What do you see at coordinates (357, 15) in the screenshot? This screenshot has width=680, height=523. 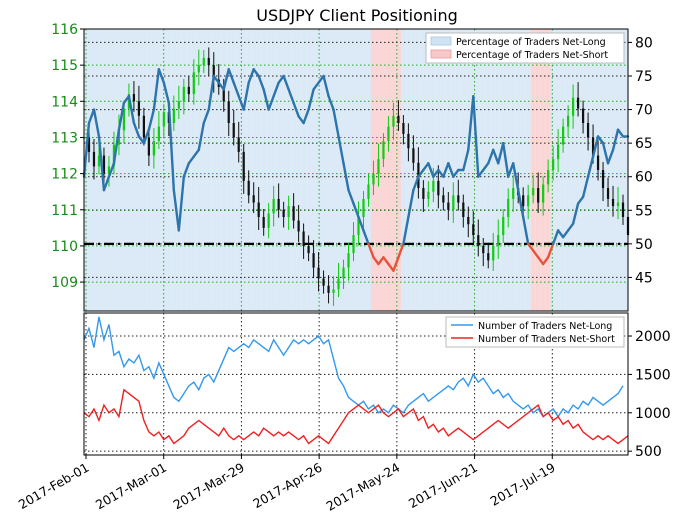 I see `chart-title: USDJPY Client Positioning` at bounding box center [357, 15].